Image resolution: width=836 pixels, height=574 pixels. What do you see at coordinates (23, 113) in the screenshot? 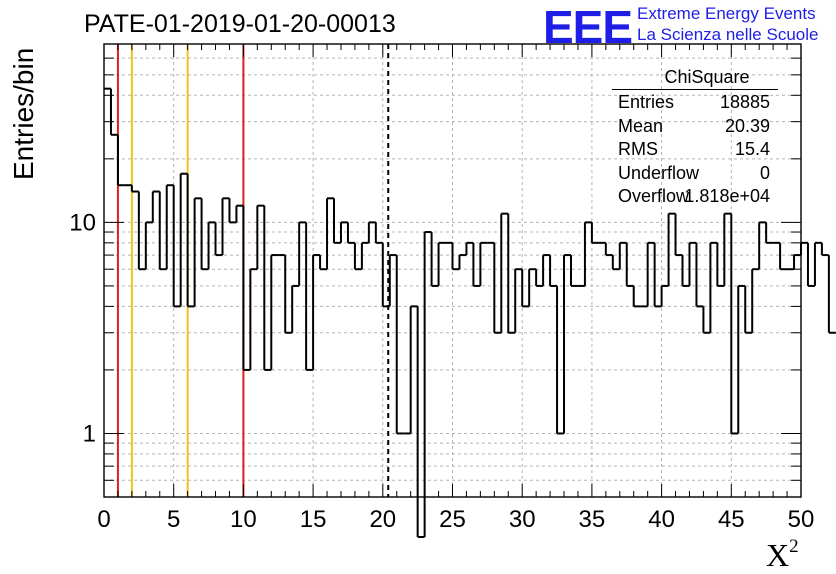
I see `y-axis-title: Entries/bin` at bounding box center [23, 113].